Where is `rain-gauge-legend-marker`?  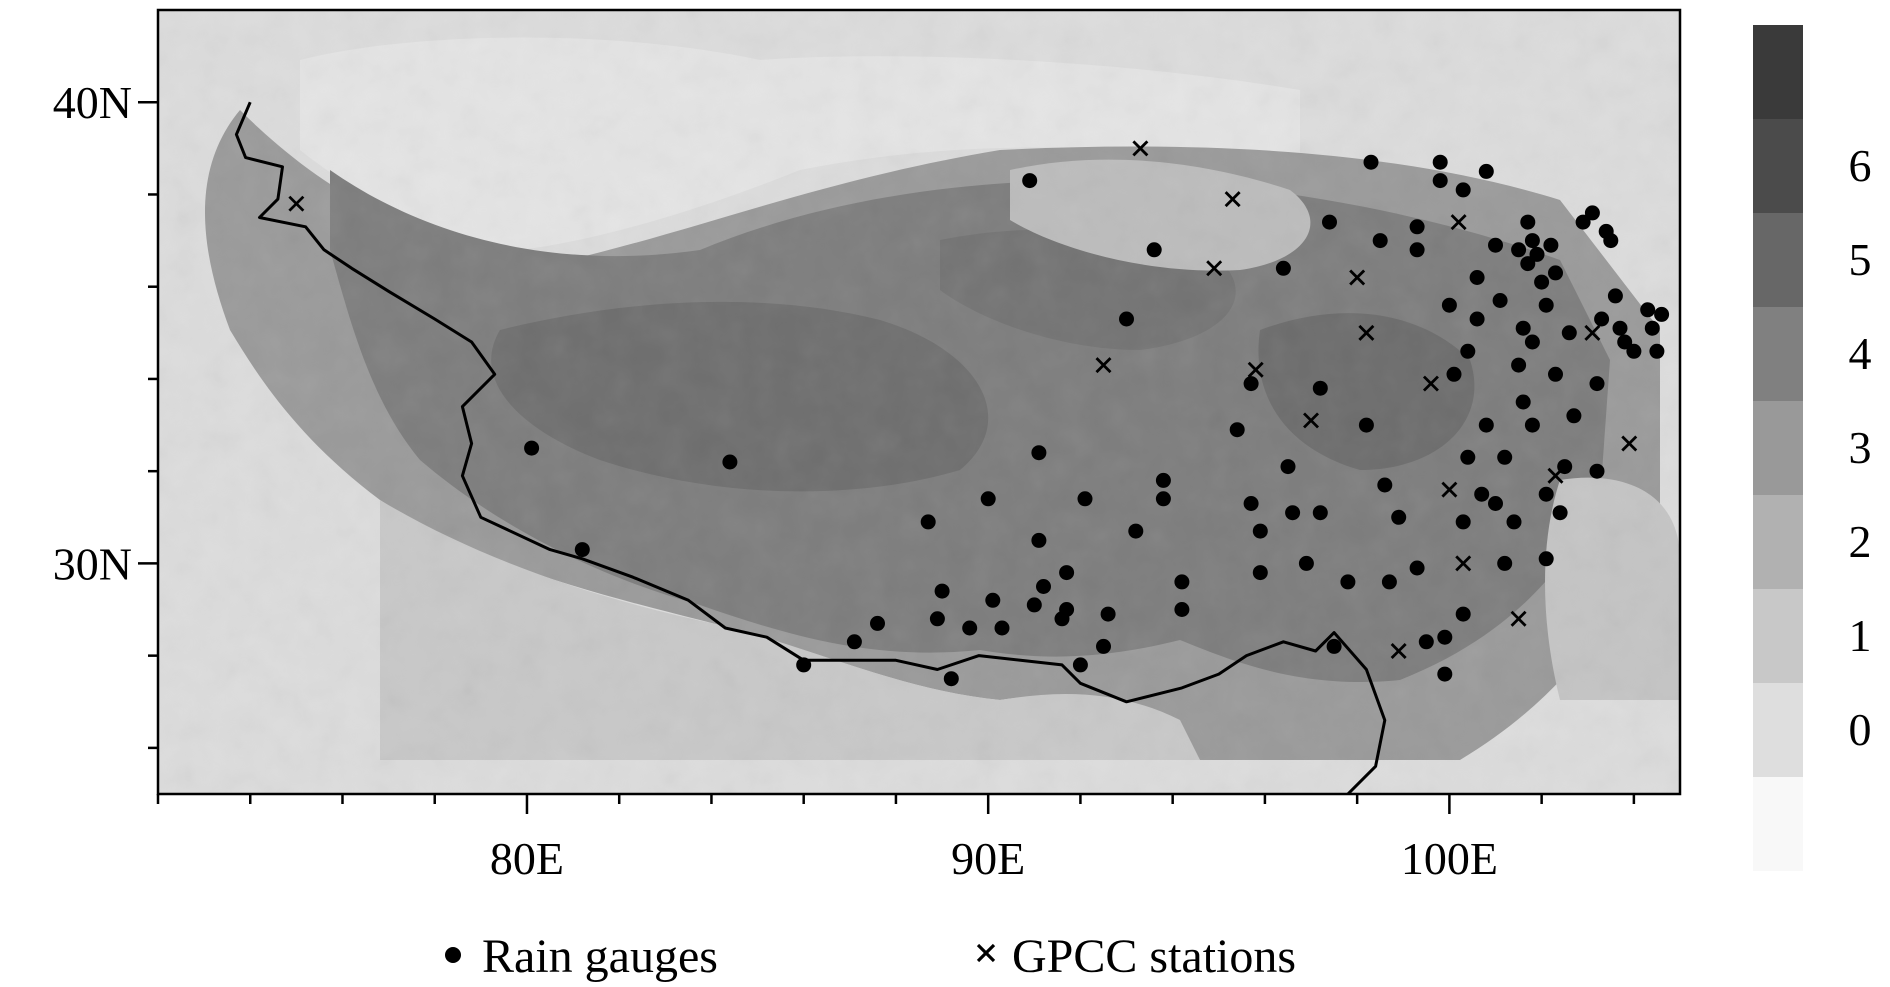
rain-gauge-legend-marker is located at coordinates (453, 955).